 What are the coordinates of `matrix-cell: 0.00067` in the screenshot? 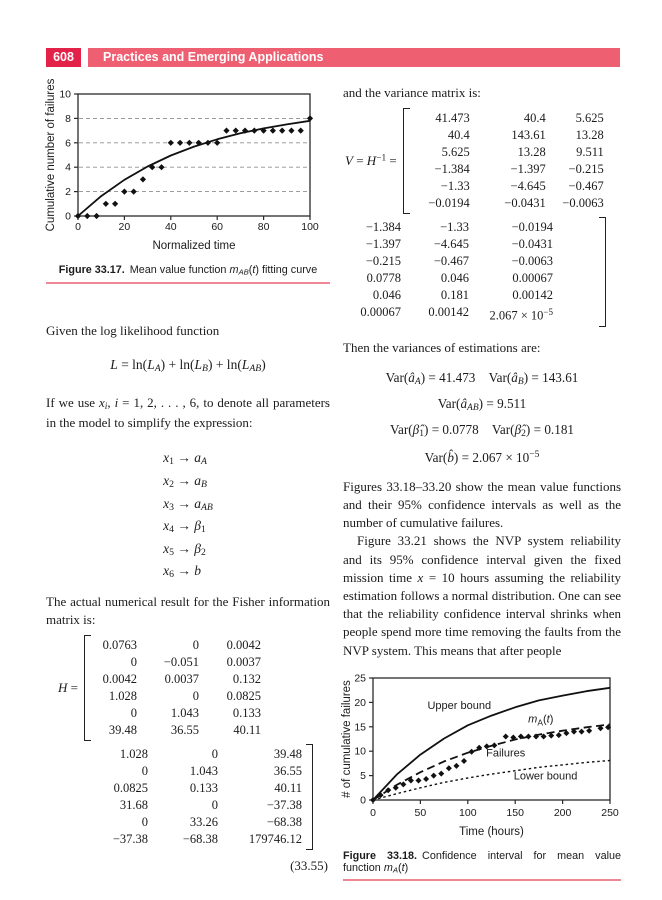 It's located at (532, 278).